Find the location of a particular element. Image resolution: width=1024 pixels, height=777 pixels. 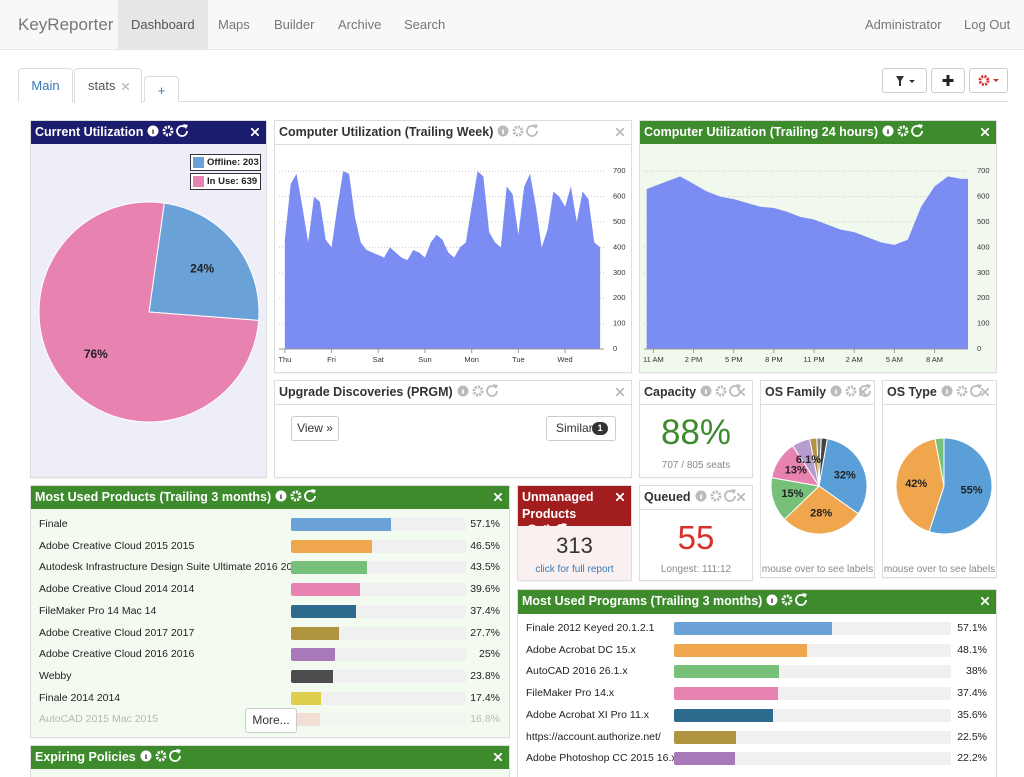

bar-row: Finale 2014 2014 17.4% is located at coordinates (270, 699).